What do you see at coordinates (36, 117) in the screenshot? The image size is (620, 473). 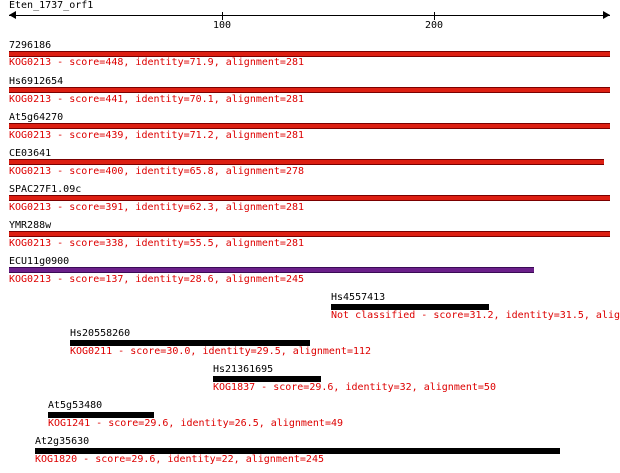 I see `hit-name: At5g64270` at bounding box center [36, 117].